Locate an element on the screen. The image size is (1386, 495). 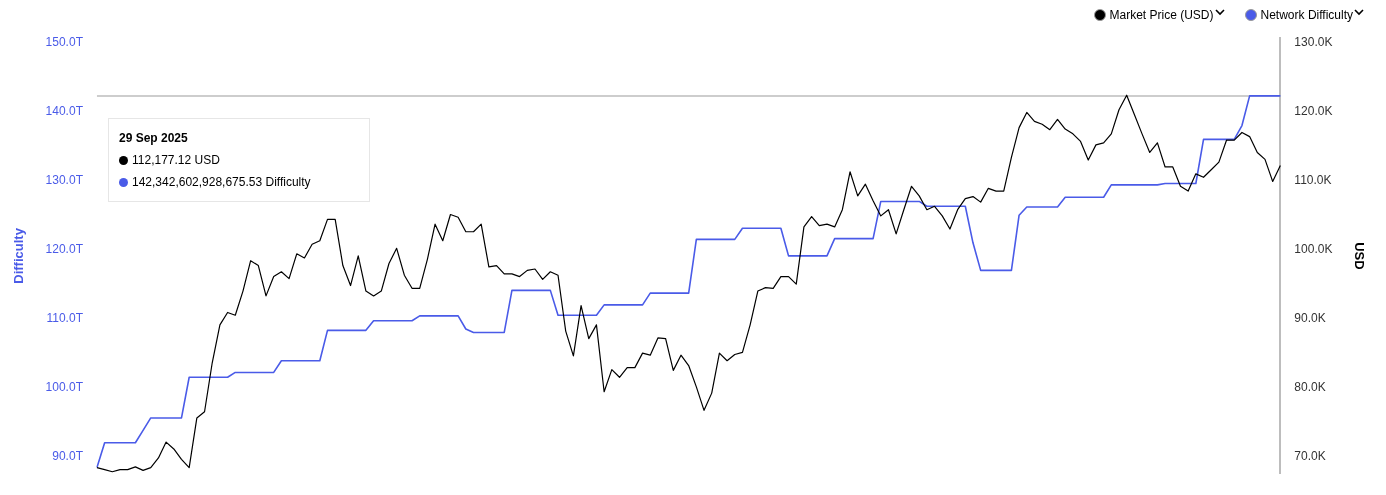
annotation: 112,177.12 USD is located at coordinates (176, 160).